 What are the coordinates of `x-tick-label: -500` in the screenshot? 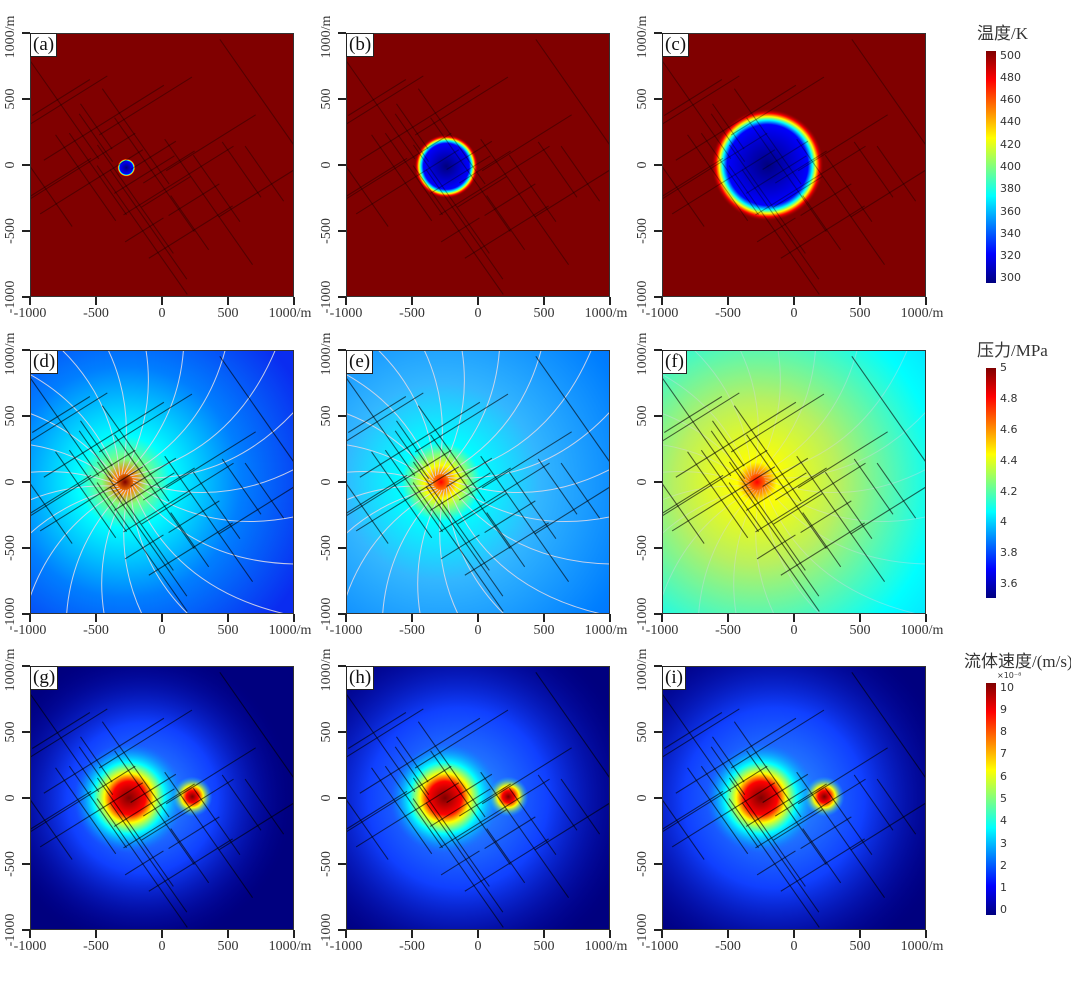 It's located at (96, 630).